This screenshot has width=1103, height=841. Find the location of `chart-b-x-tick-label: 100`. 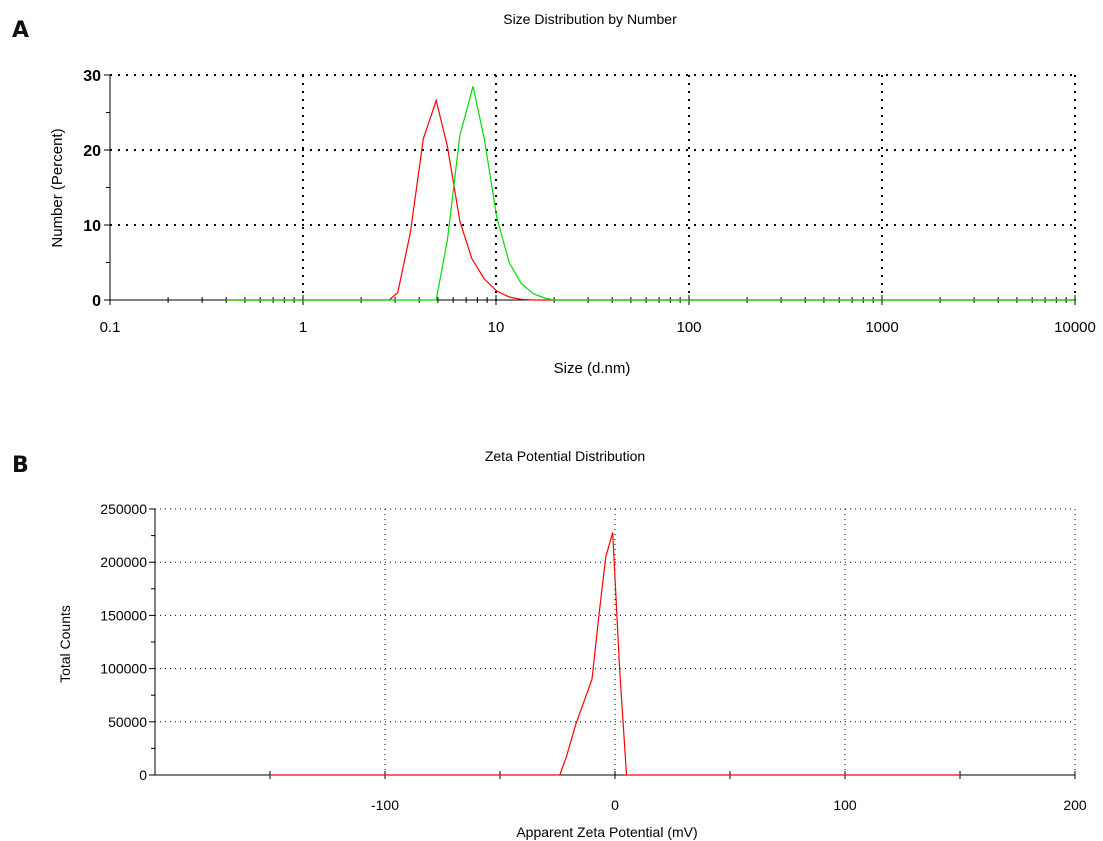

chart-b-x-tick-label: 100 is located at coordinates (845, 805).